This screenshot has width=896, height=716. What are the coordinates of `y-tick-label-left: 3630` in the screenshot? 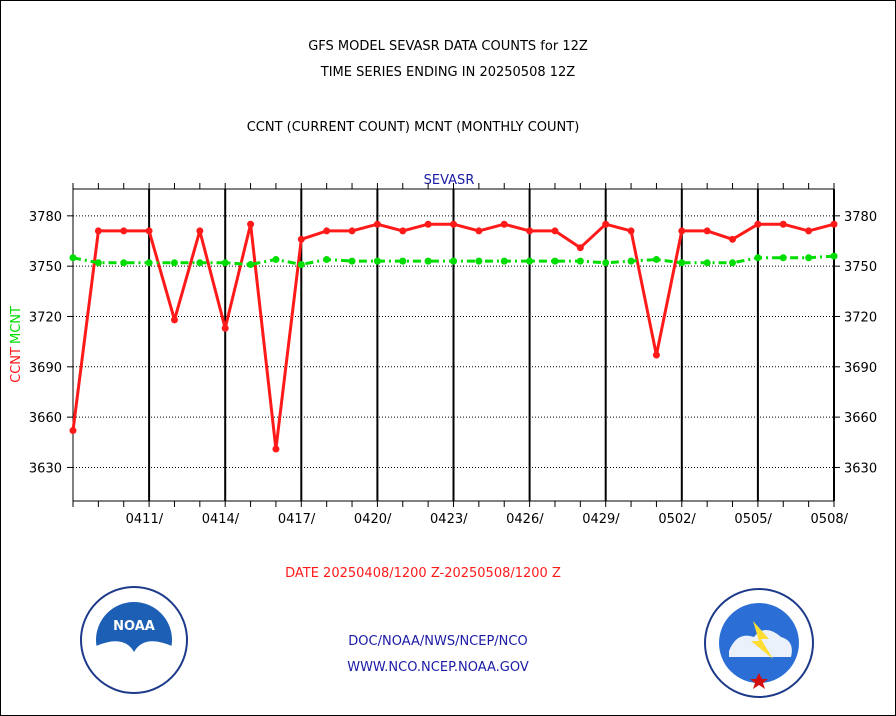 It's located at (45, 468).